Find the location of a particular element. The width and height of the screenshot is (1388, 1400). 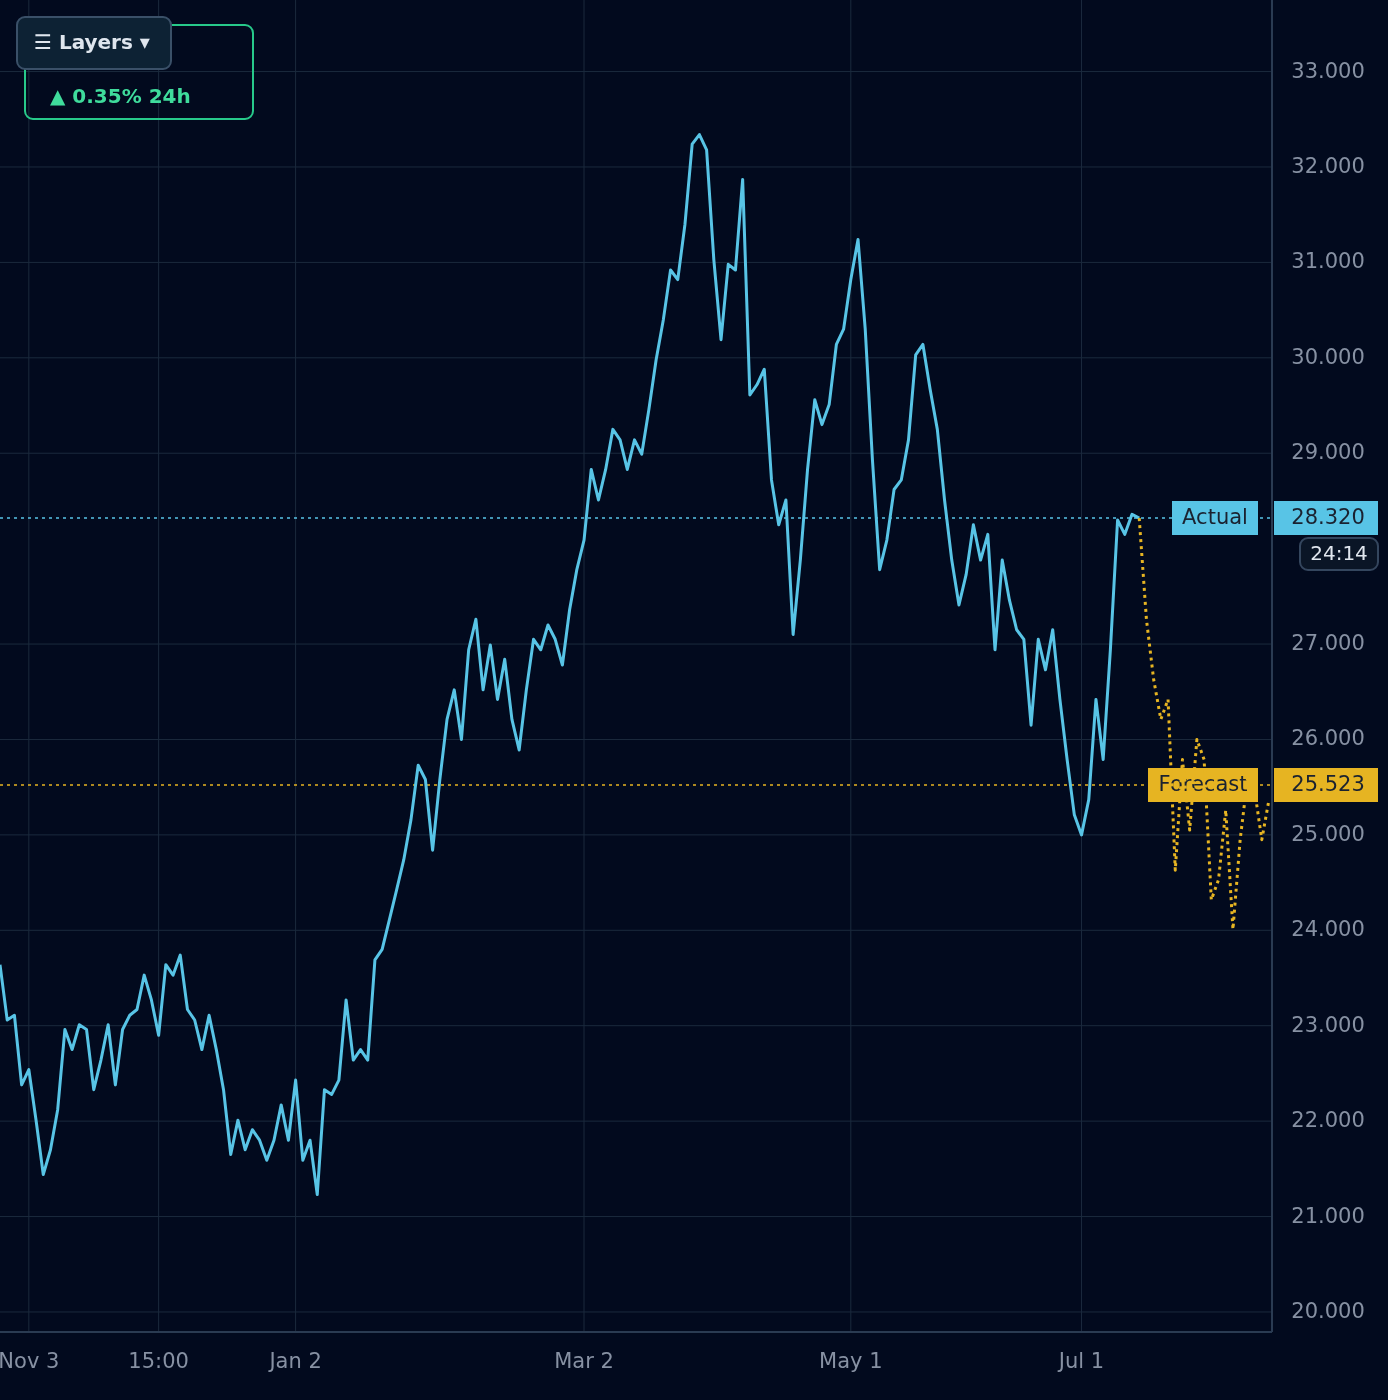

text: 28.320 is located at coordinates (1328, 517).